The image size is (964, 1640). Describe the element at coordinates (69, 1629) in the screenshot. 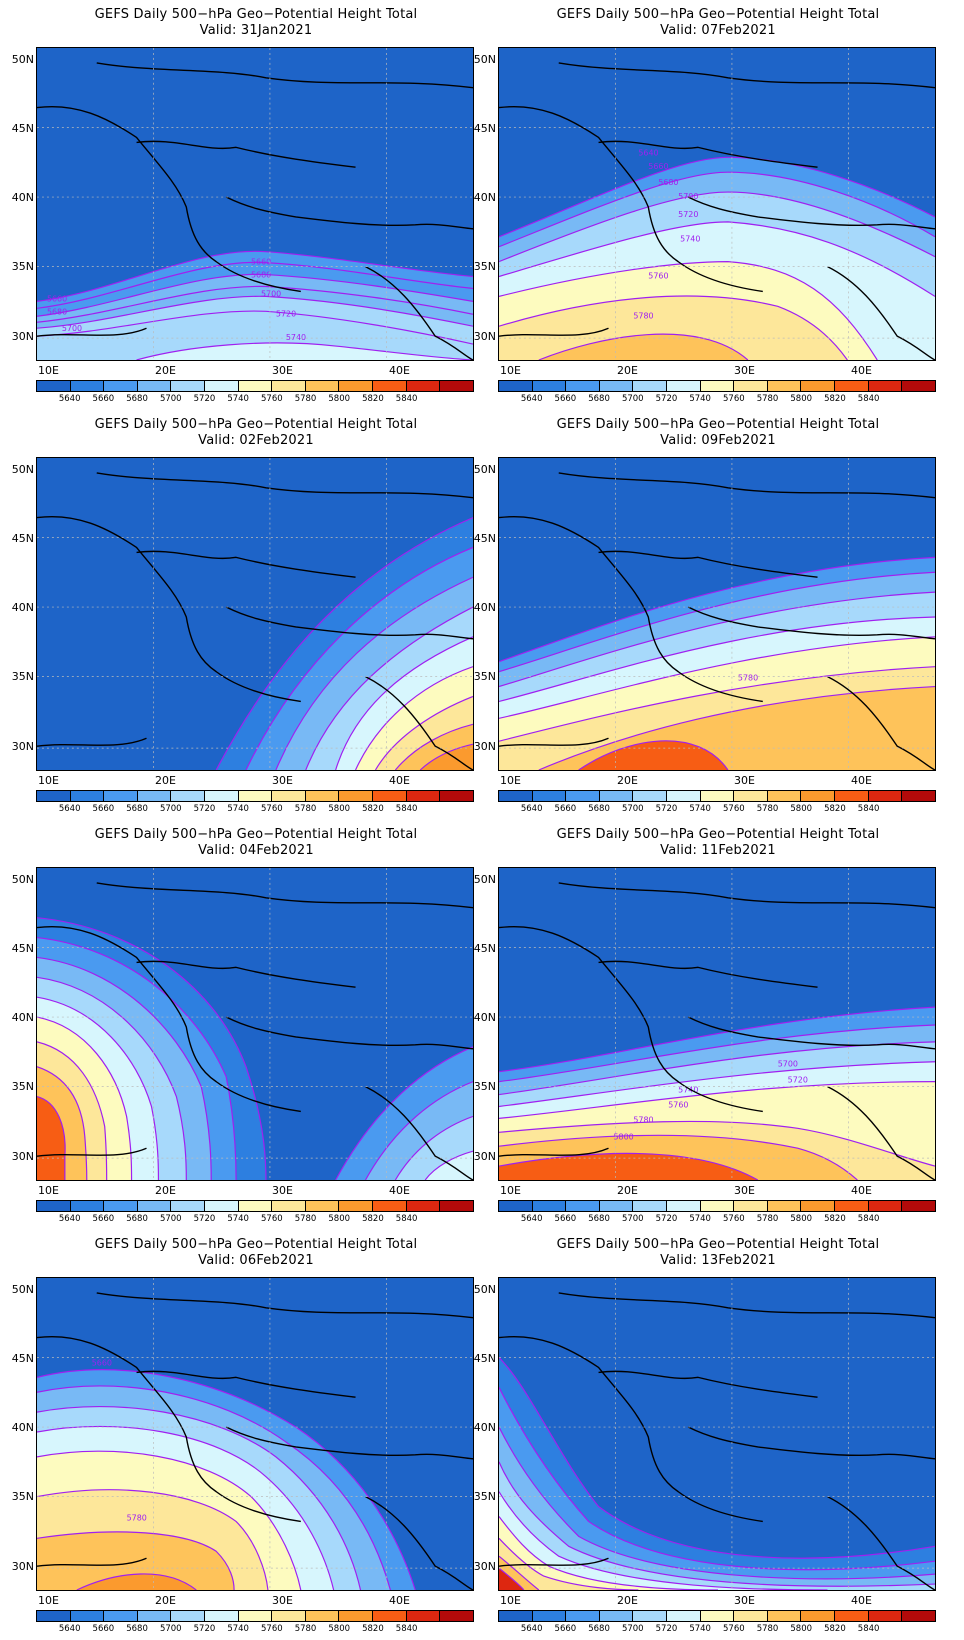

I see `colorbar-label: 5640` at that location.